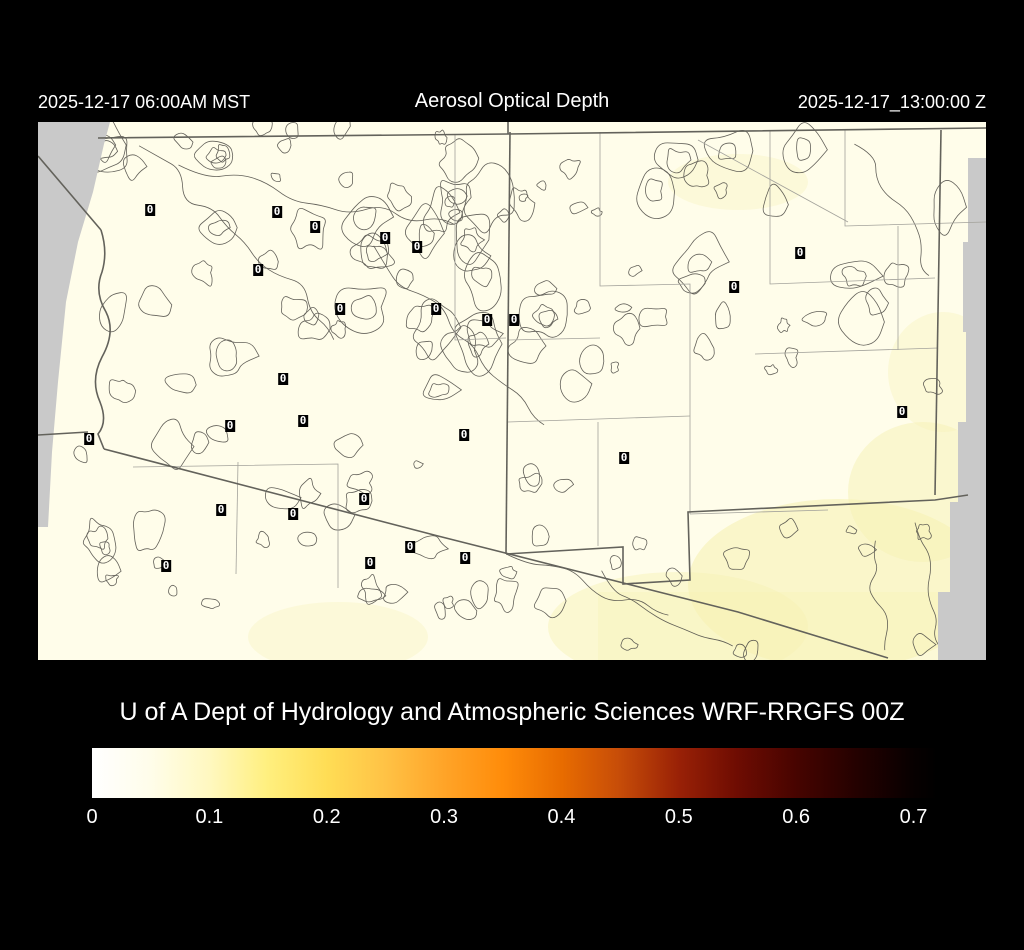 Image resolution: width=1024 pixels, height=950 pixels. Describe the element at coordinates (326, 817) in the screenshot. I see `colorbar-tick-0.2: 0.2` at that location.